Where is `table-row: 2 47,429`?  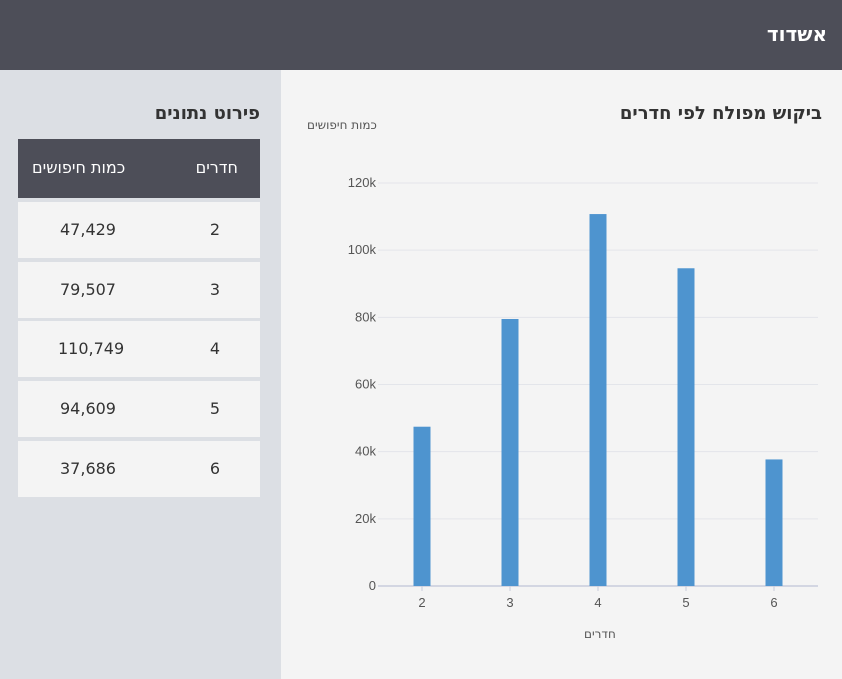 table-row: 2 47,429 is located at coordinates (139, 230).